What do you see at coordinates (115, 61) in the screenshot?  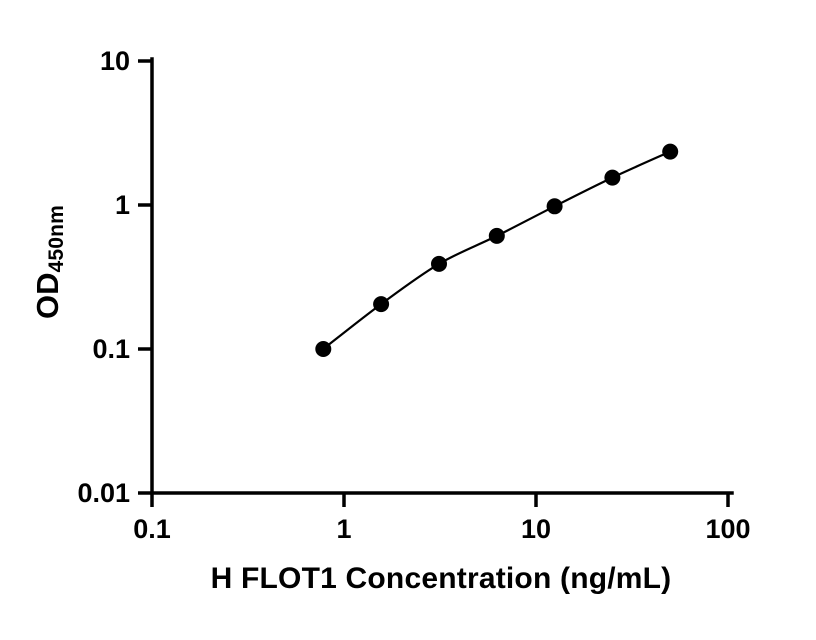 I see `y-tick-label: 10` at bounding box center [115, 61].